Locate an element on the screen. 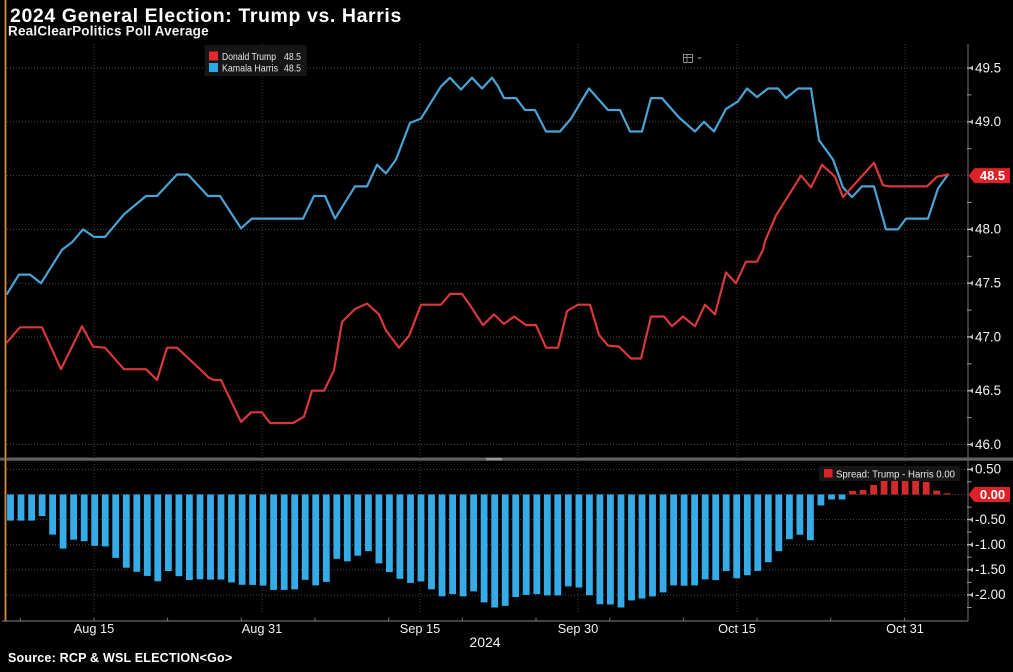 This screenshot has height=672, width=1013. svg-text:Spread: Trump - Harris 0.0: Spread: Trump - Harris 0.00 is located at coordinates (895, 475).